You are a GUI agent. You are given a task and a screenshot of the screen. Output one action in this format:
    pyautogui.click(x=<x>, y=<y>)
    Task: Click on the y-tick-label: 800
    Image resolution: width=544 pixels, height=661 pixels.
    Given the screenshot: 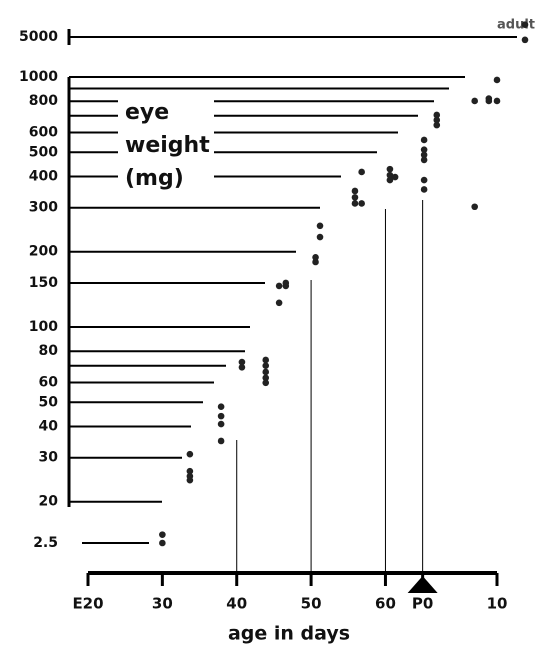 What is the action you would take?
    pyautogui.click(x=43, y=101)
    